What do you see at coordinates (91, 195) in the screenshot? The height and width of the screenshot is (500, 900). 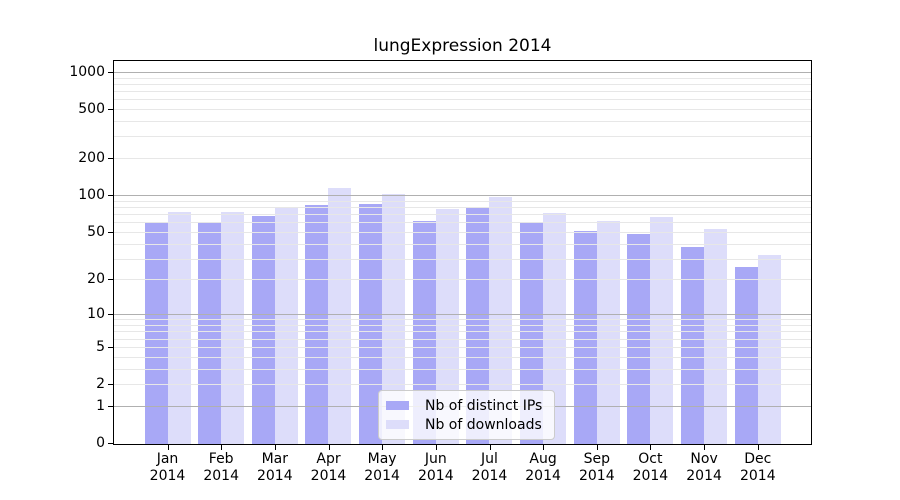 I see `y-tick-label-100: 100` at bounding box center [91, 195].